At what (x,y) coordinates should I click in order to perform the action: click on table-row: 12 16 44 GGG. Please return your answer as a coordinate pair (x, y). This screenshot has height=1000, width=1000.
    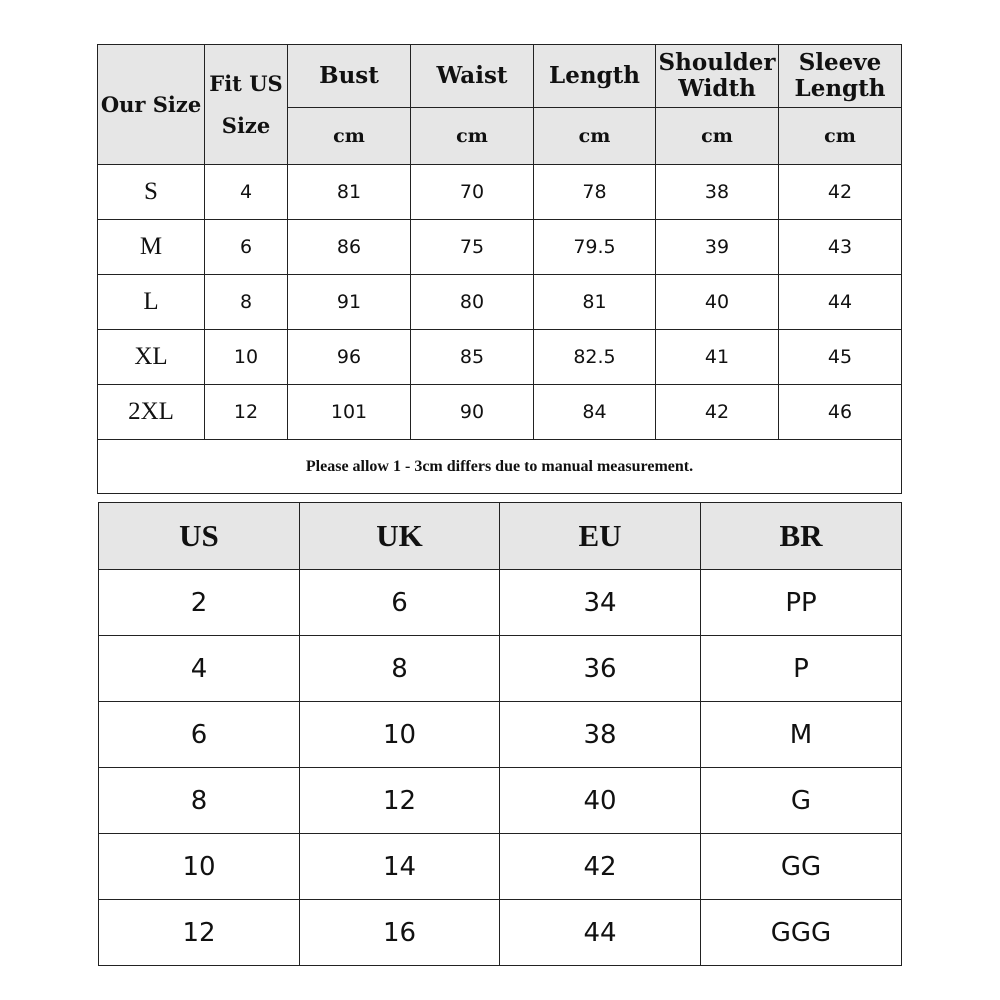
    Looking at the image, I should click on (500, 932).